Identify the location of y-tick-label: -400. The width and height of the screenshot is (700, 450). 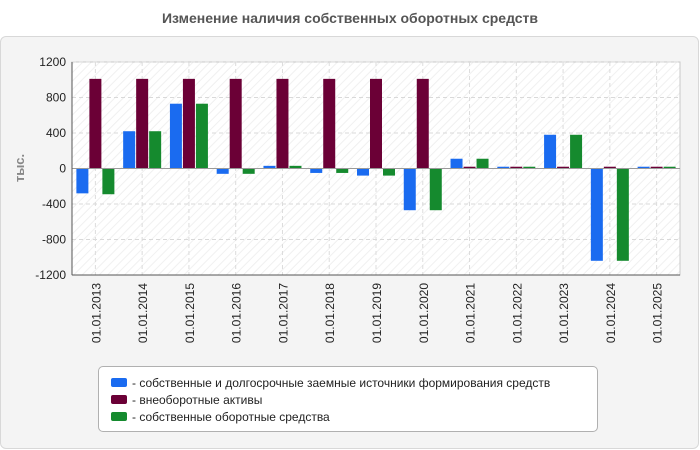
(54, 204).